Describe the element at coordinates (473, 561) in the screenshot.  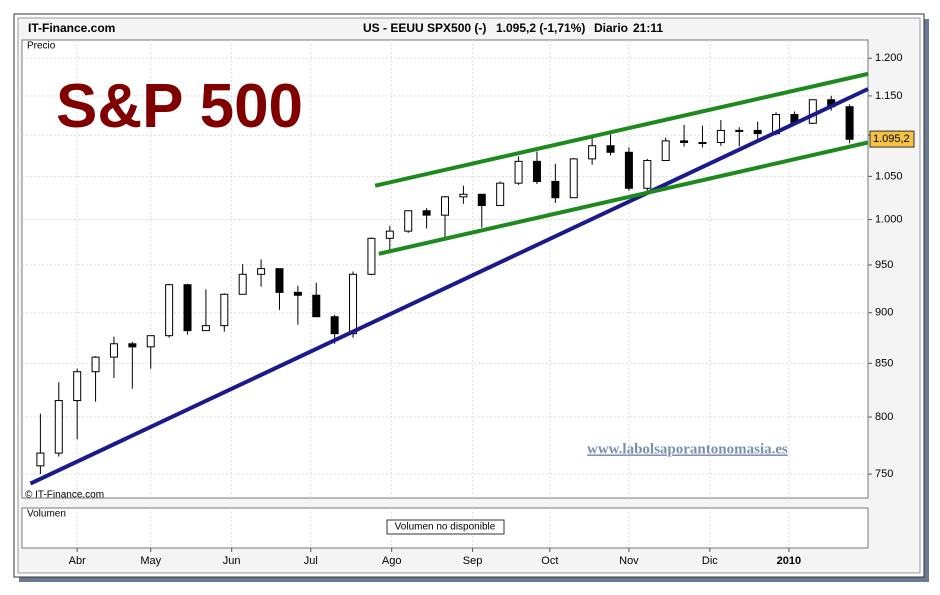
I see `x-tick-label: Sep` at that location.